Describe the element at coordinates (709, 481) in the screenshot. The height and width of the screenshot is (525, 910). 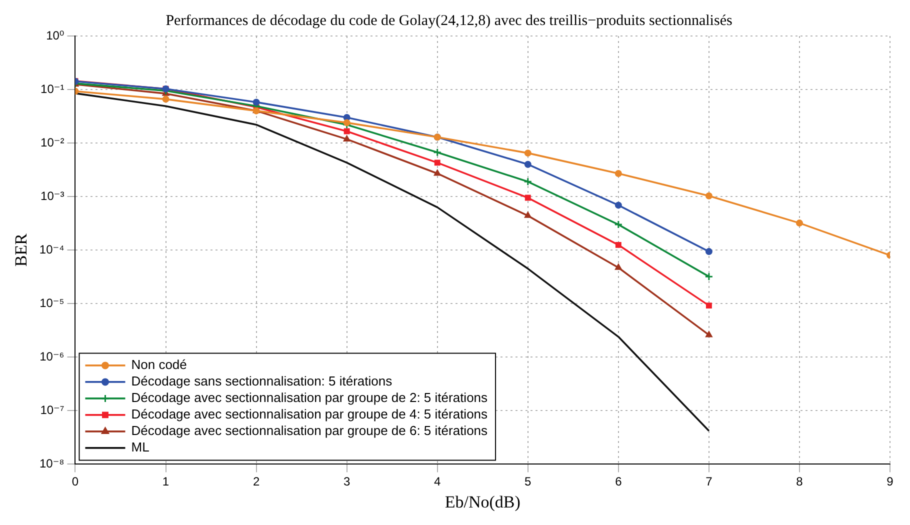
I see `x-tick-label: 7` at that location.